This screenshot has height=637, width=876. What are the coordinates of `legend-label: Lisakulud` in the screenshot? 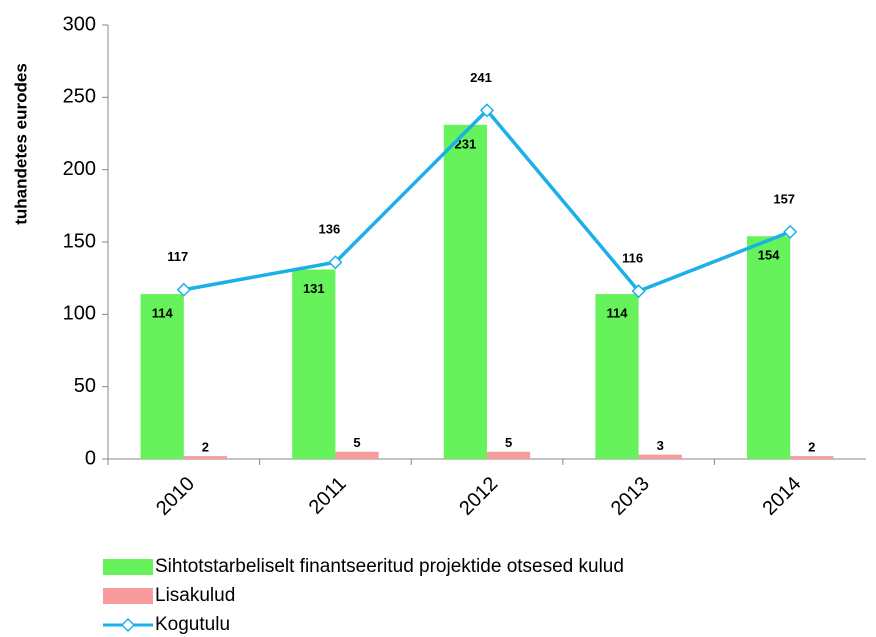 It's located at (195, 595).